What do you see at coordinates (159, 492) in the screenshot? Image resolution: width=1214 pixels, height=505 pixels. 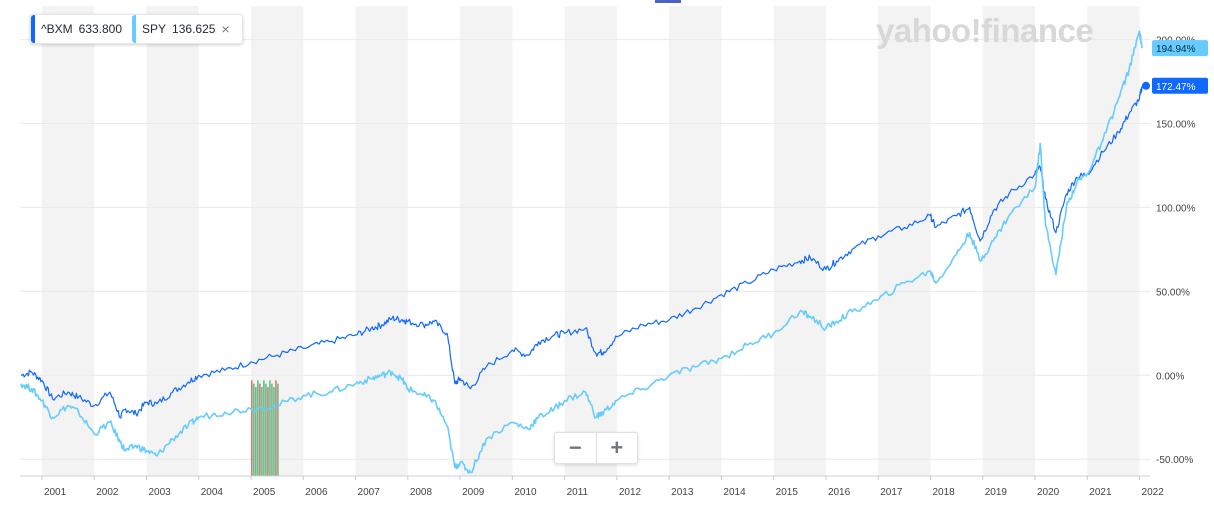 I see `x-tick-label: 2003` at bounding box center [159, 492].